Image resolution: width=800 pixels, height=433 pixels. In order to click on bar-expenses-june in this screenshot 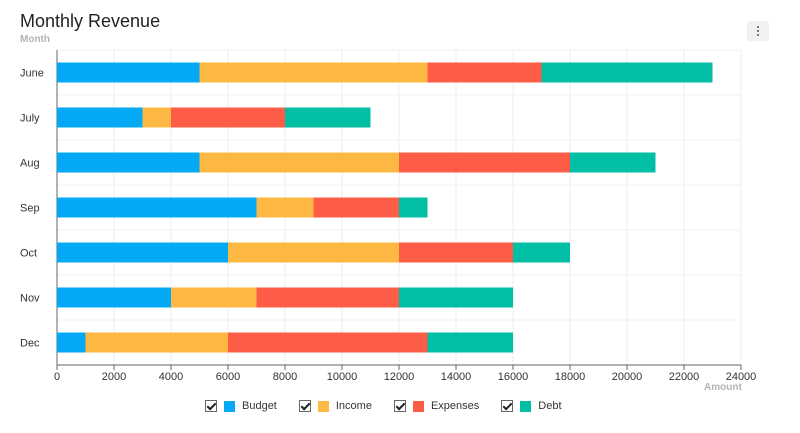, I will do `click(484, 72)`.